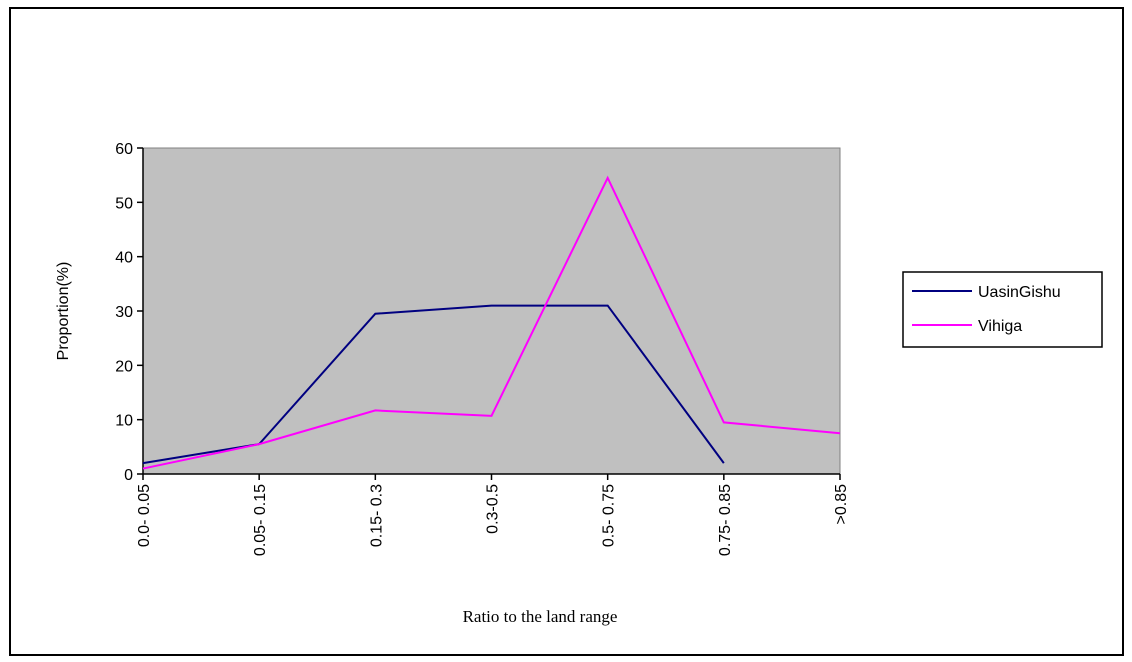 The image size is (1132, 662). Describe the element at coordinates (725, 520) in the screenshot. I see `x-tick-label: 0.75- 0.85` at that location.